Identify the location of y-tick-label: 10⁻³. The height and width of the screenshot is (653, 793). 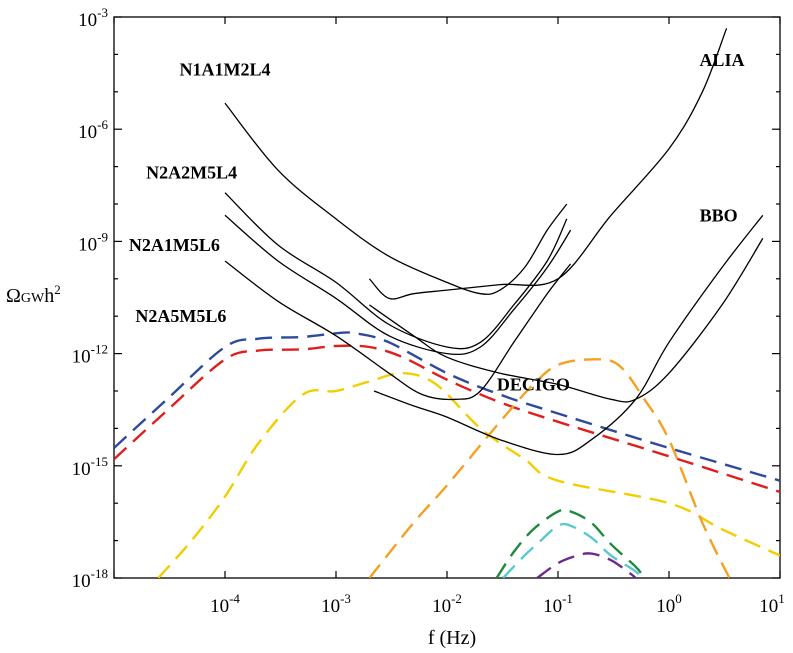
(93, 18).